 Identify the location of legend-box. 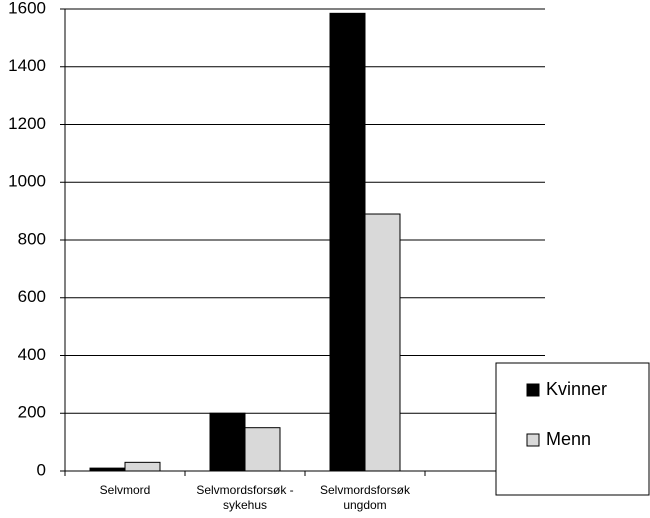
(572, 429).